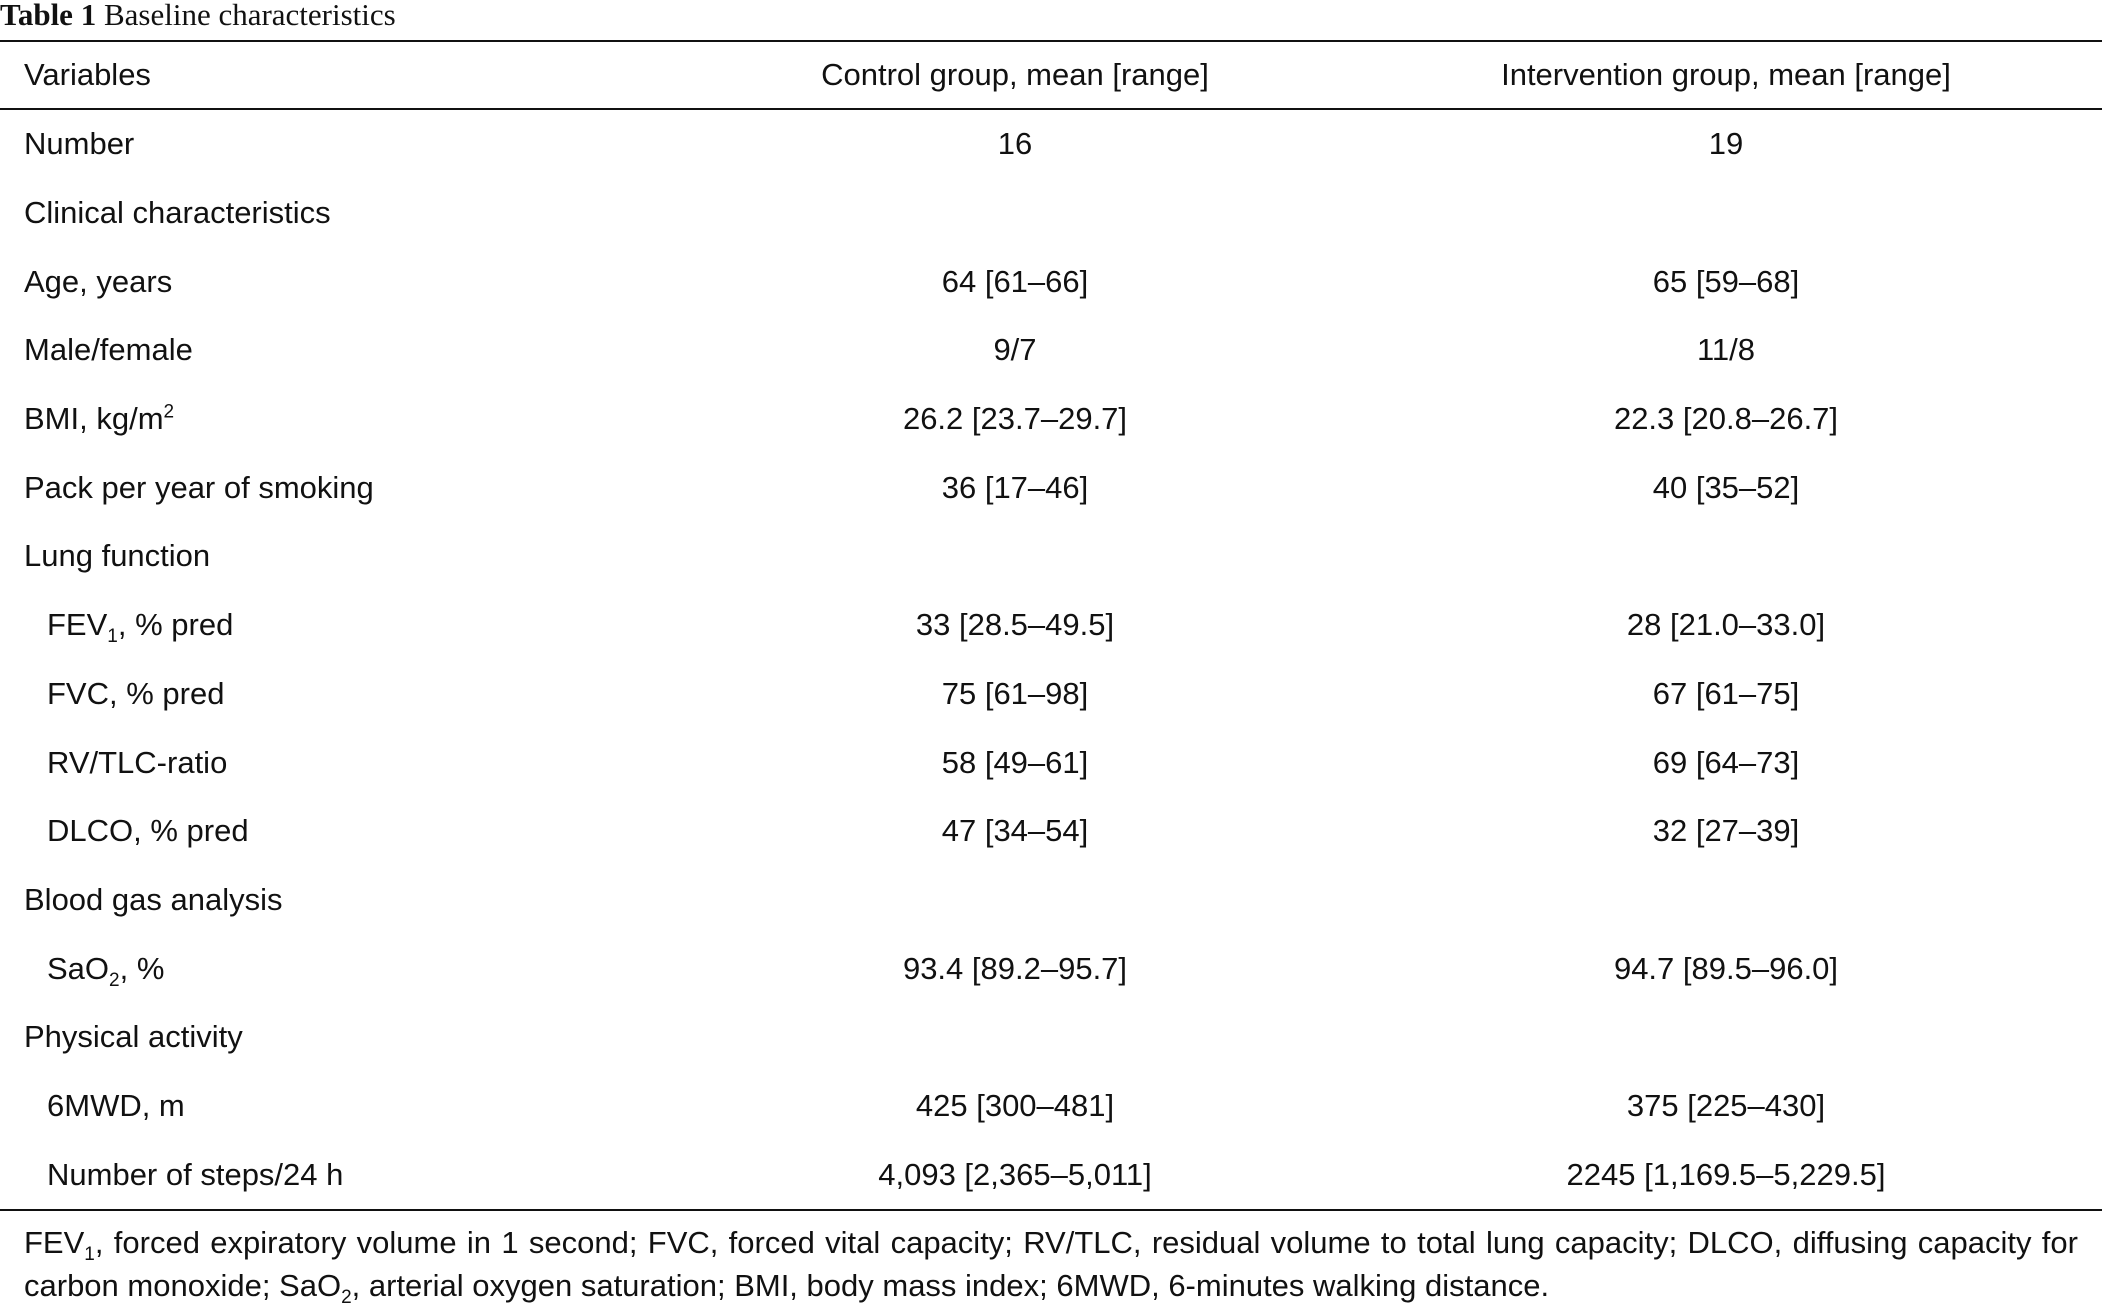  What do you see at coordinates (1051, 144) in the screenshot?
I see `table-row: Number 16 19` at bounding box center [1051, 144].